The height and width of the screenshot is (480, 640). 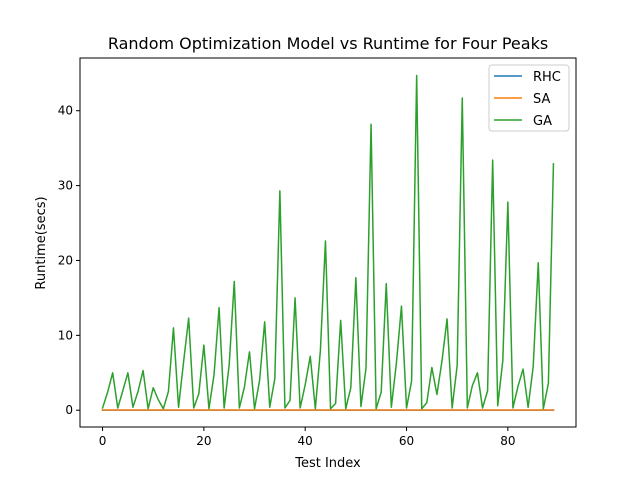 What do you see at coordinates (406, 441) in the screenshot?
I see `x-tick-label: 60` at bounding box center [406, 441].